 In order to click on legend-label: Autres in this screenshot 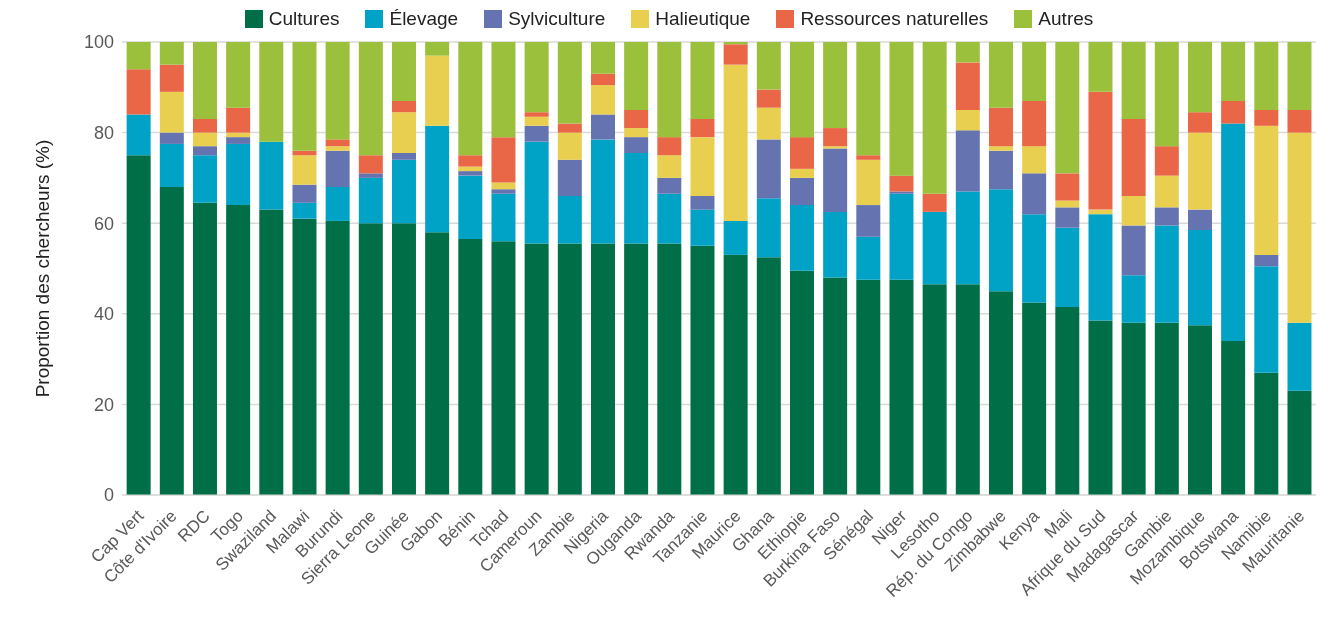, I will do `click(1066, 19)`.